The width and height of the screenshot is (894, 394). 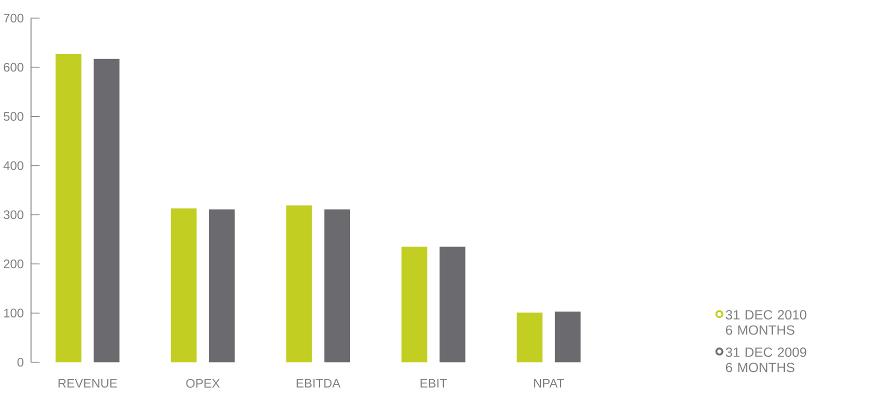 What do you see at coordinates (318, 383) in the screenshot?
I see `x-tick-label: EBITDA` at bounding box center [318, 383].